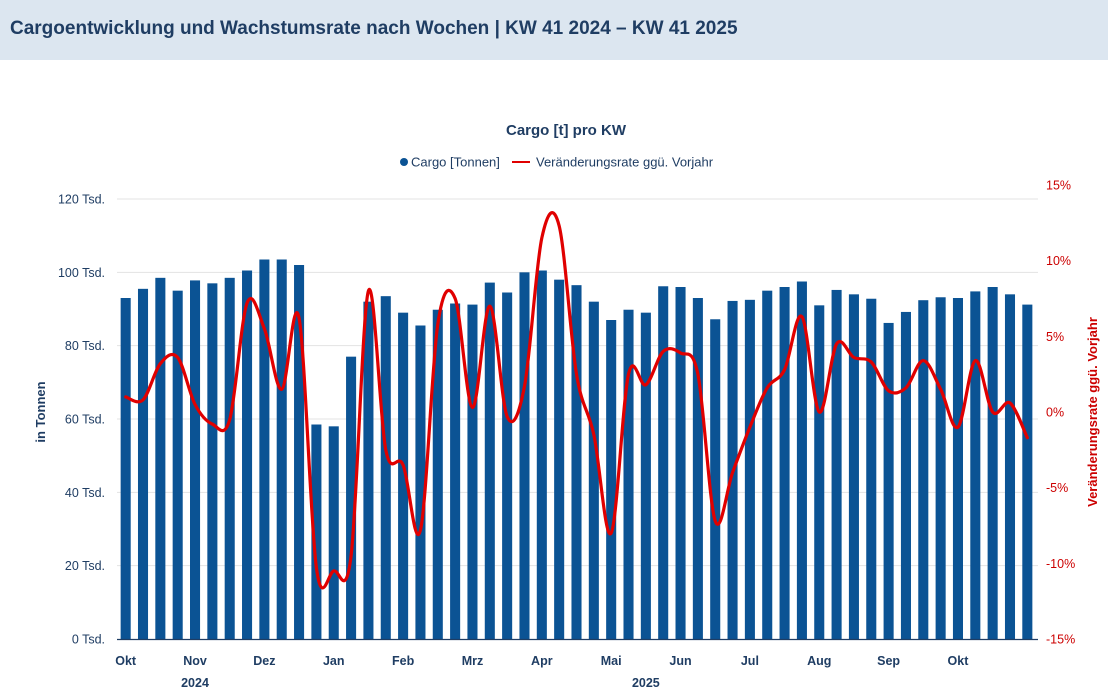 The width and height of the screenshot is (1108, 692). What do you see at coordinates (646, 683) in the screenshot?
I see `x-year-label: 2025` at bounding box center [646, 683].